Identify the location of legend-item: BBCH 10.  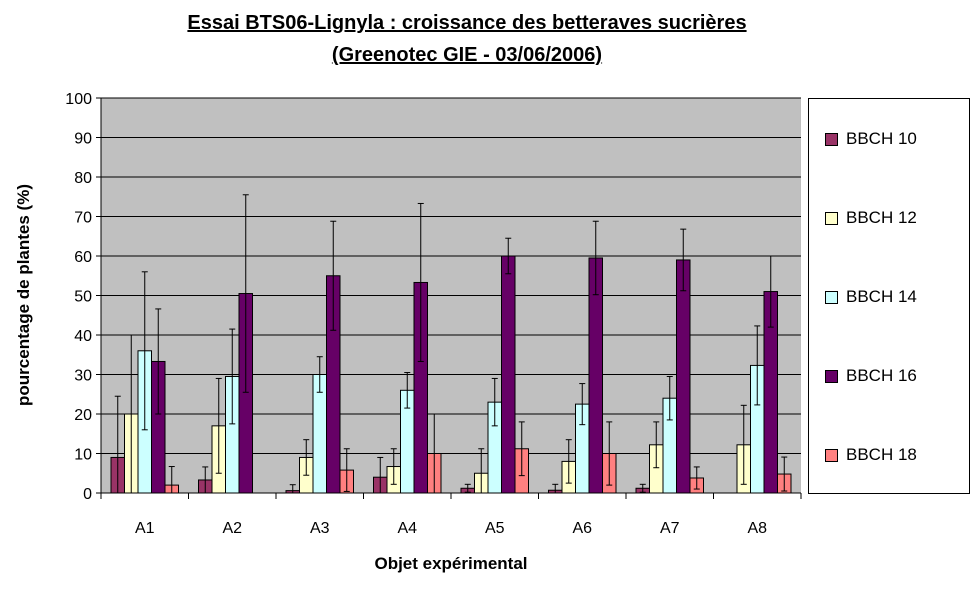
(871, 139).